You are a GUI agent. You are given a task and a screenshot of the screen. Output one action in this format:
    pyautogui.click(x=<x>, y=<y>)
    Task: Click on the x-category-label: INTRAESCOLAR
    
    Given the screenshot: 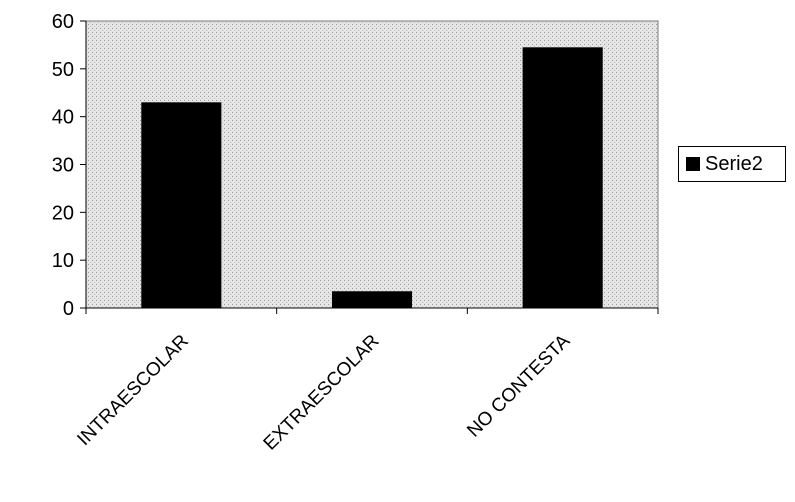 What is the action you would take?
    pyautogui.click(x=133, y=390)
    